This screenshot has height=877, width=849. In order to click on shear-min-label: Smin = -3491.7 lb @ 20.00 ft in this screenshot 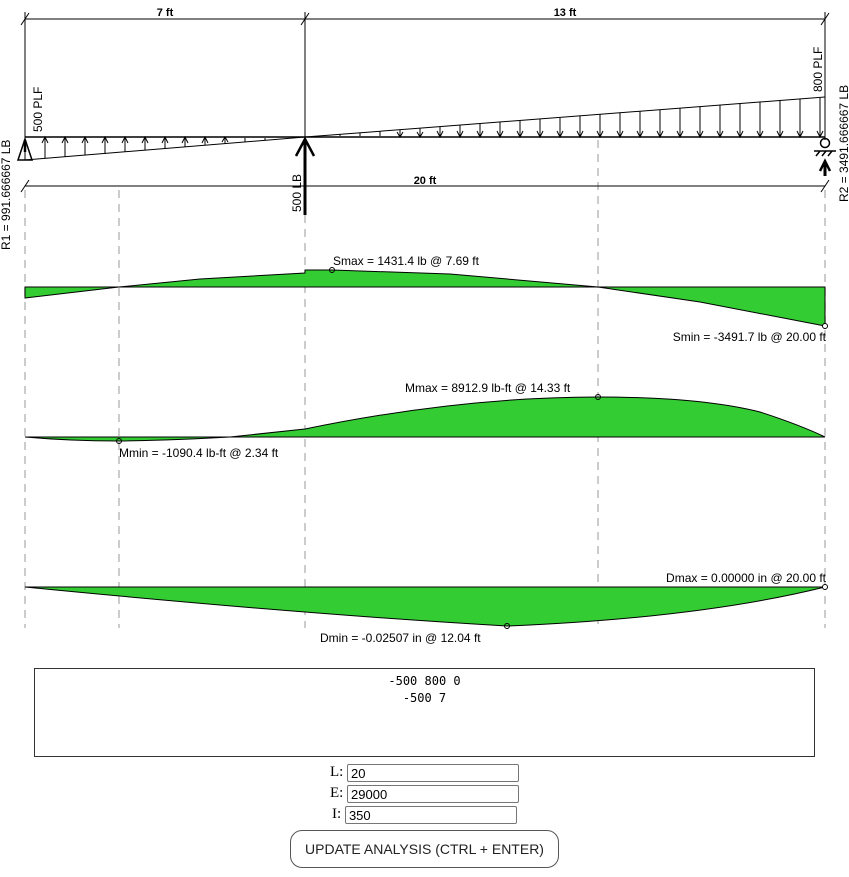, I will do `click(750, 337)`.